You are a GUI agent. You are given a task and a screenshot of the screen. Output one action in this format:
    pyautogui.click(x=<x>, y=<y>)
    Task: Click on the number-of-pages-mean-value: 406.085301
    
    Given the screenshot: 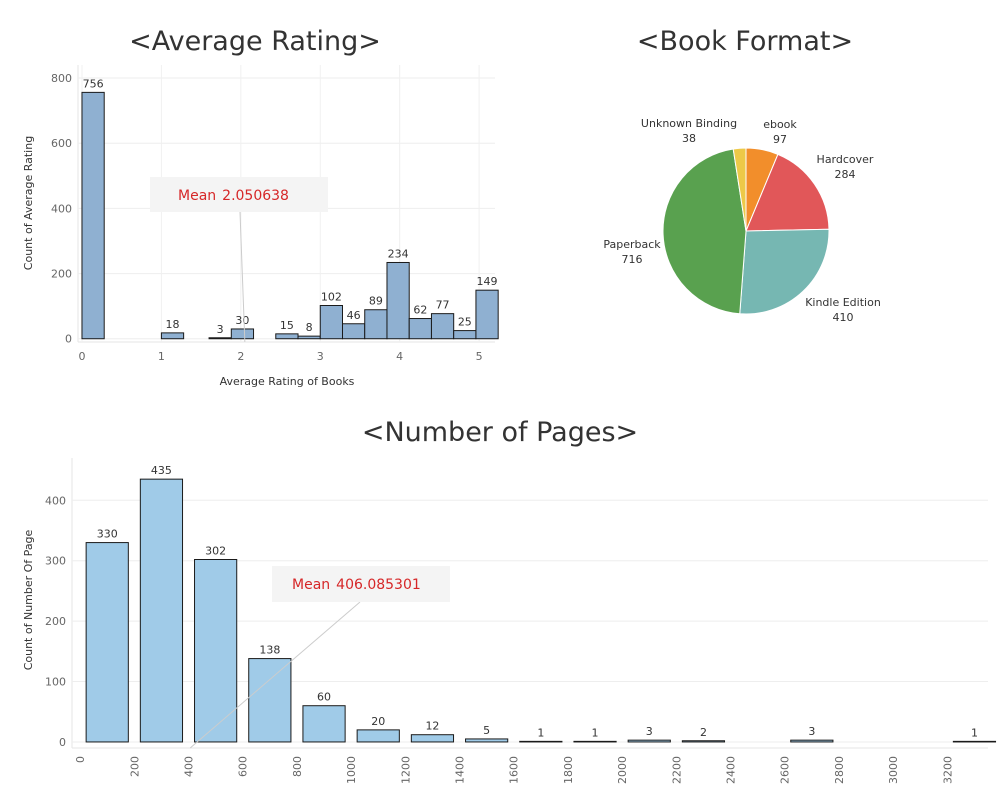 What is the action you would take?
    pyautogui.click(x=378, y=585)
    